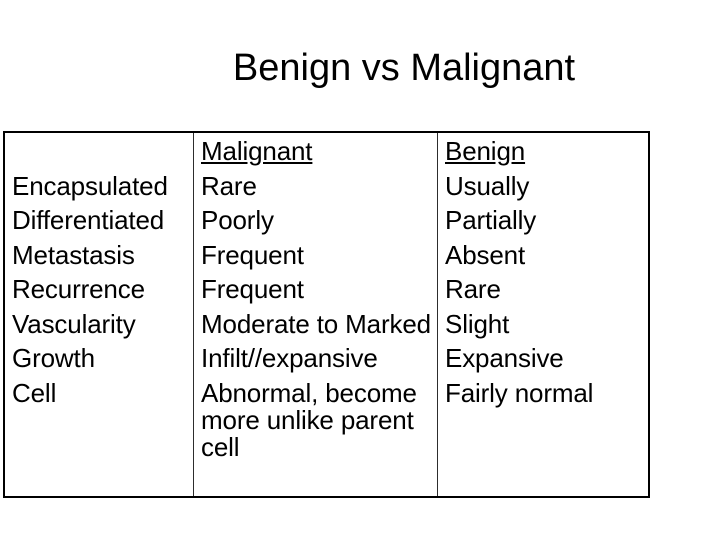  I want to click on slide-title: Benign vs Malignant, so click(404, 68).